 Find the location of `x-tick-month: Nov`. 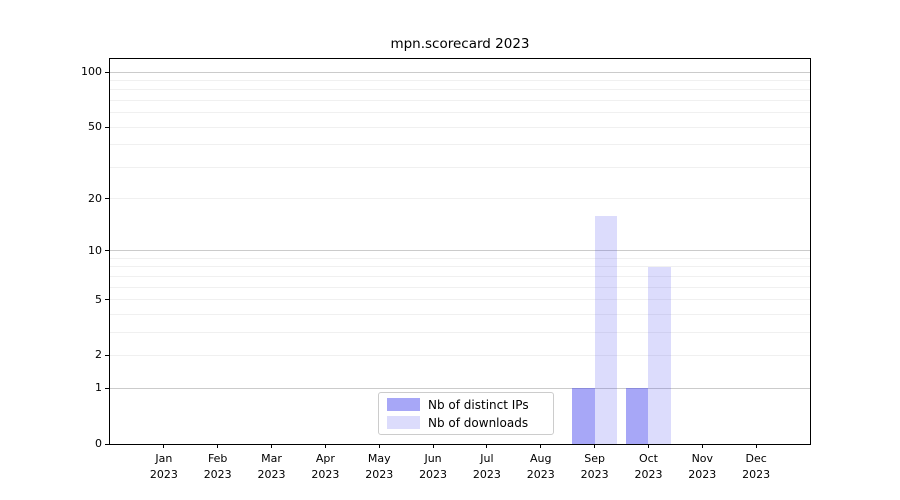

x-tick-month: Nov is located at coordinates (702, 458).